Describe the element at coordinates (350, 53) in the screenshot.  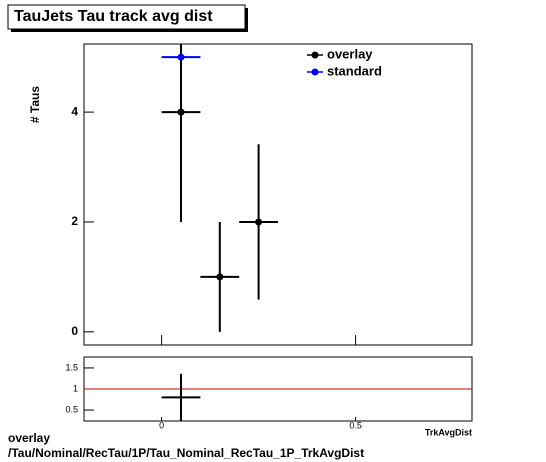
I see `legend-label: overlay` at that location.